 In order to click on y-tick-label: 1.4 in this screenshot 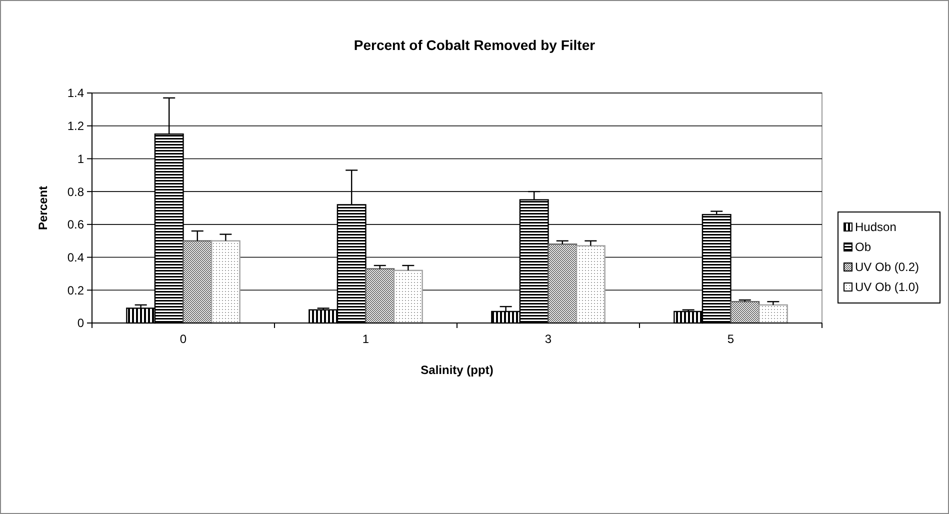, I will do `click(75, 93)`.